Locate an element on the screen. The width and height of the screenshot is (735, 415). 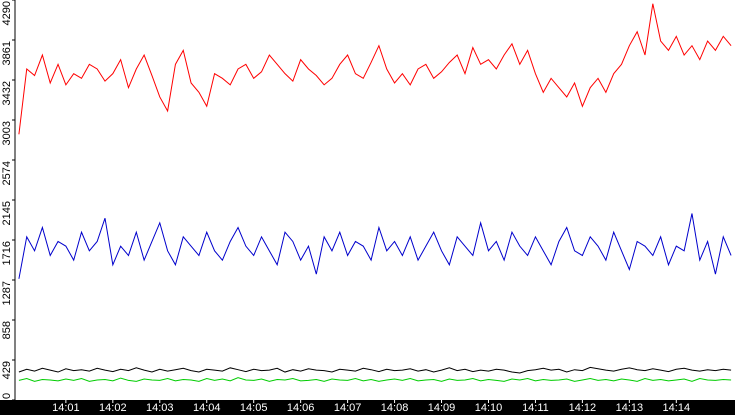
x-tick-label: 14:13 is located at coordinates (630, 408).